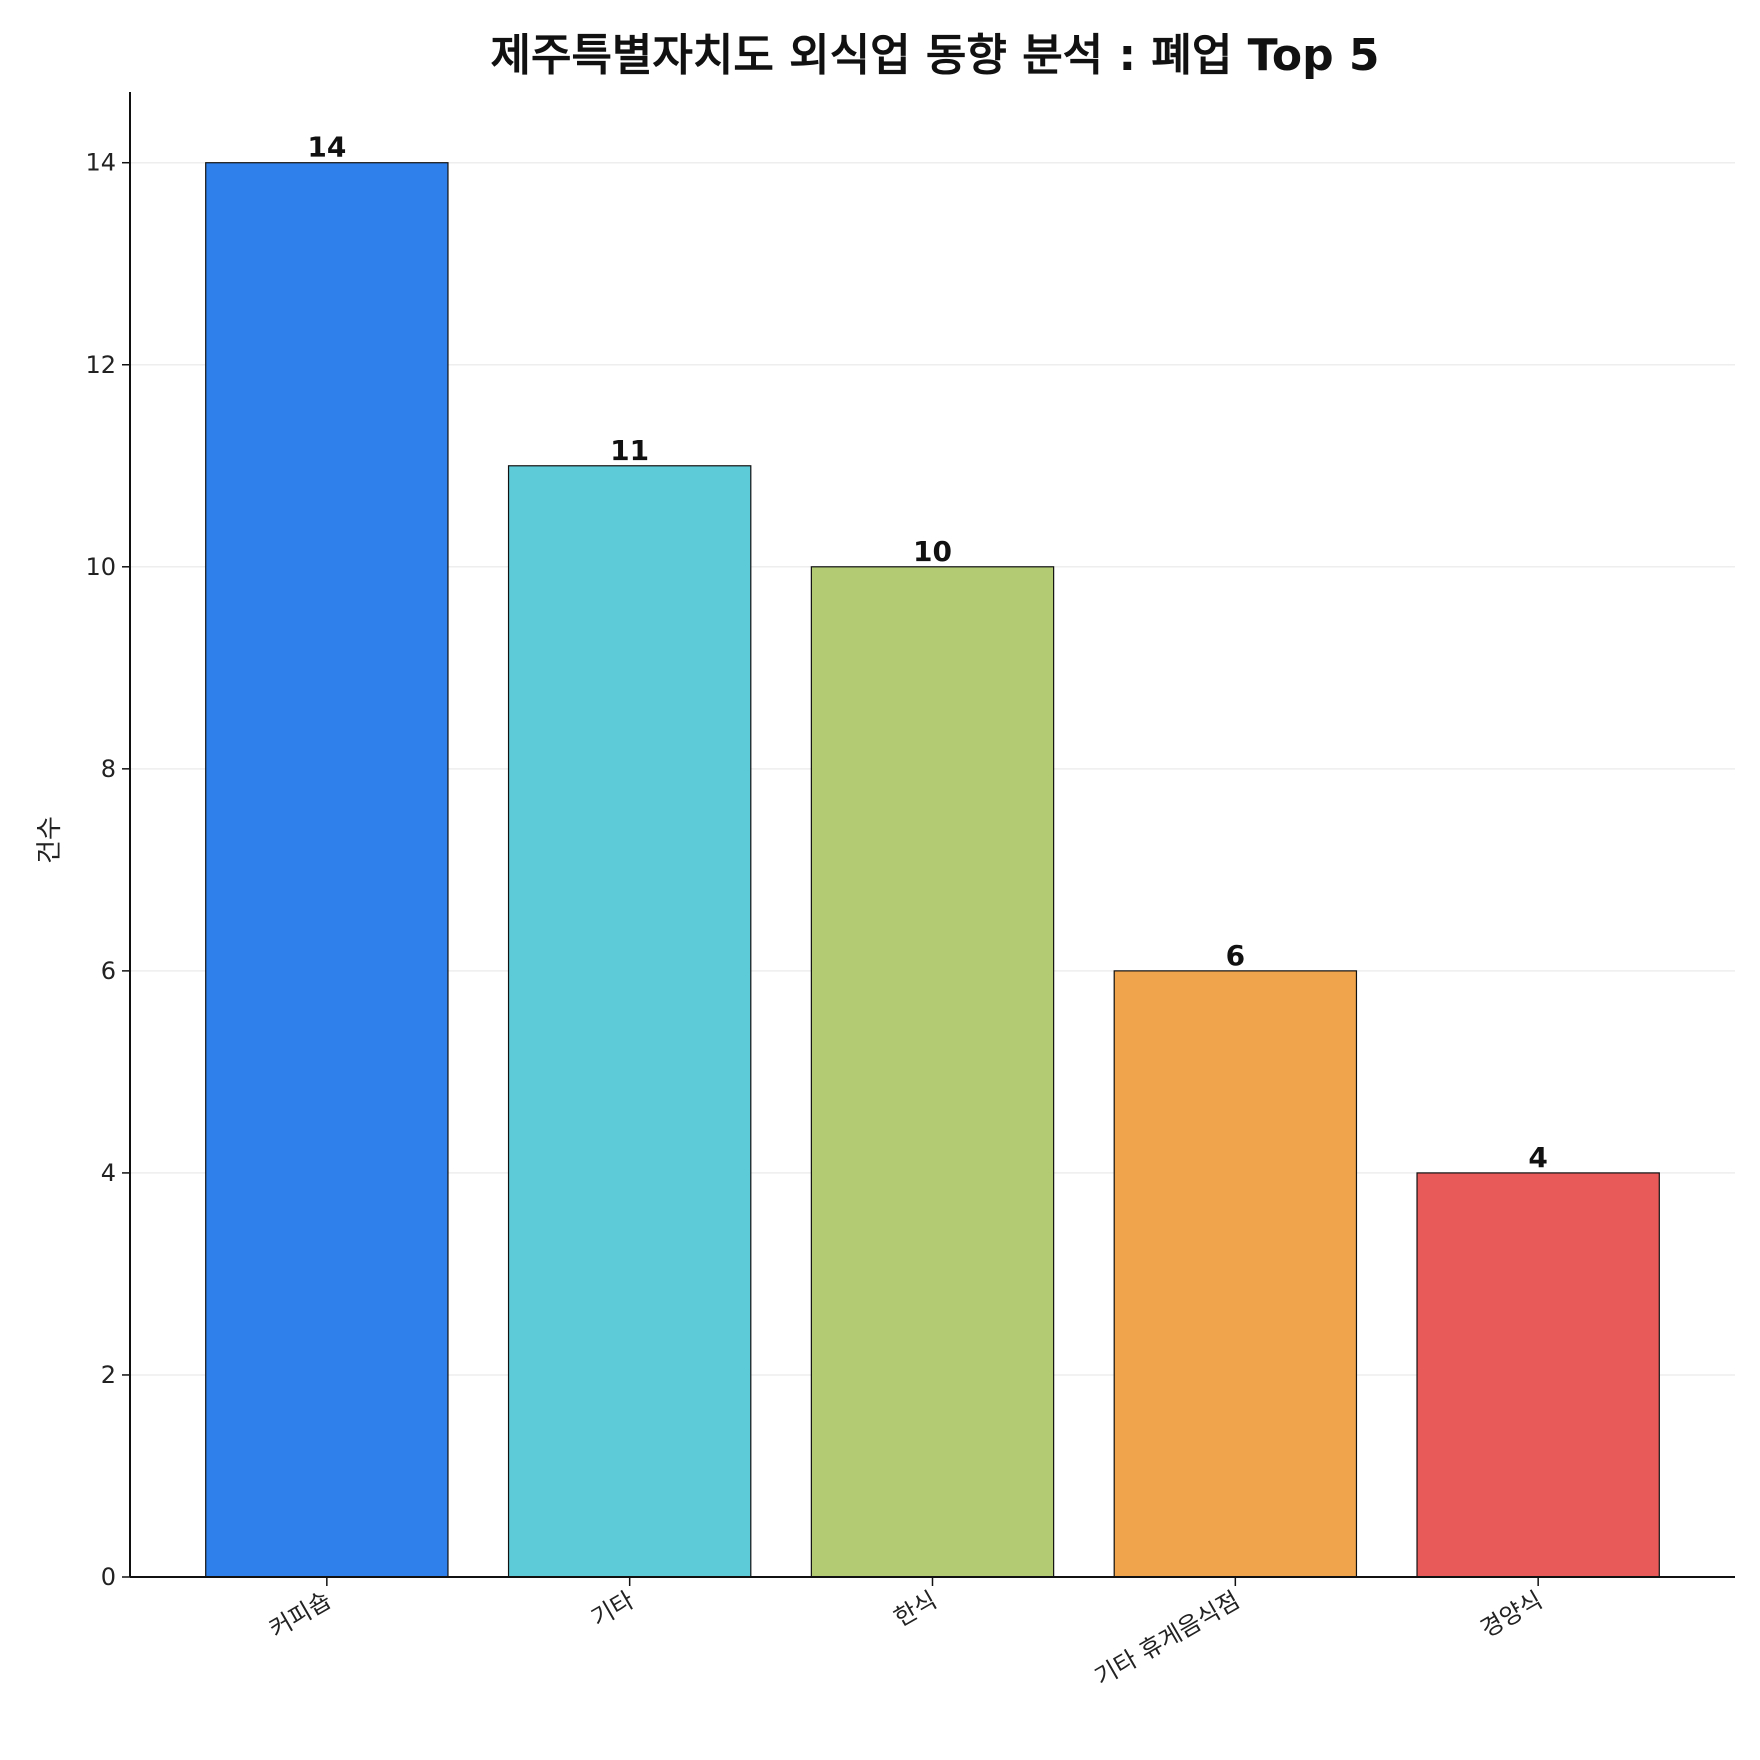  What do you see at coordinates (108, 971) in the screenshot?
I see `y-tick-label: 6` at bounding box center [108, 971].